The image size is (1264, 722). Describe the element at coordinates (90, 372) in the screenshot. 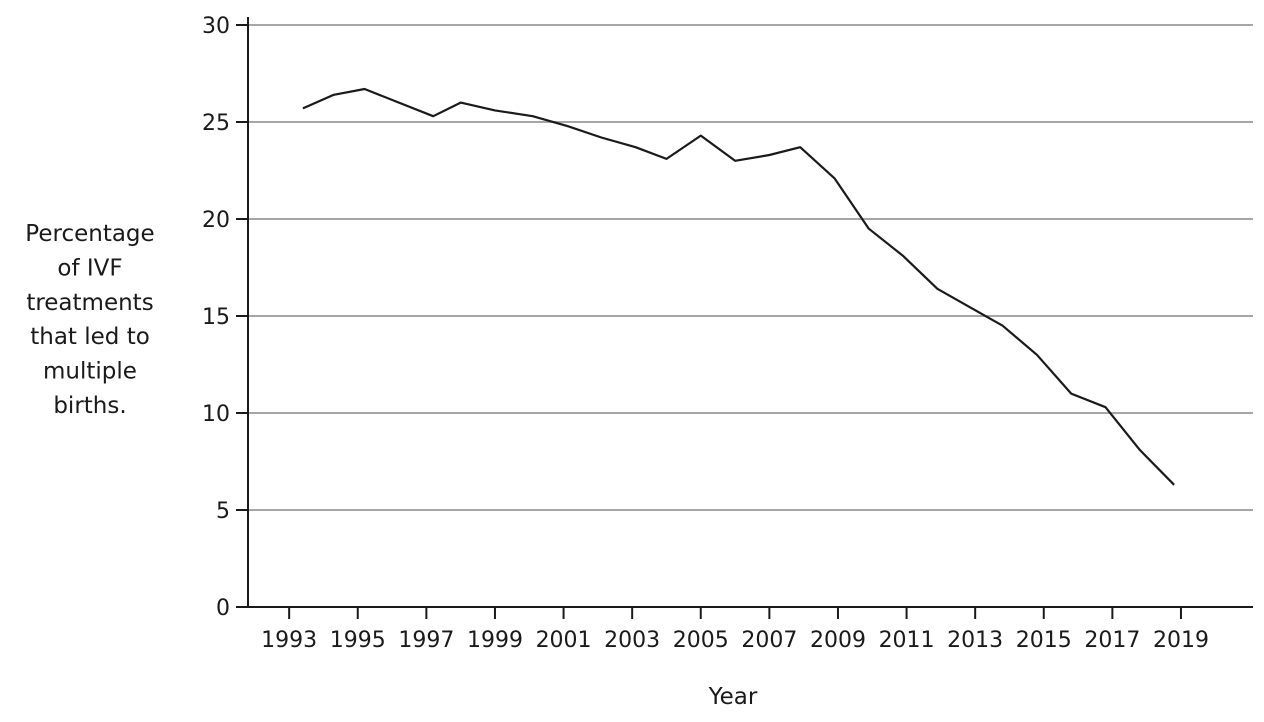

I see `y-axis-title-line: multiple` at that location.